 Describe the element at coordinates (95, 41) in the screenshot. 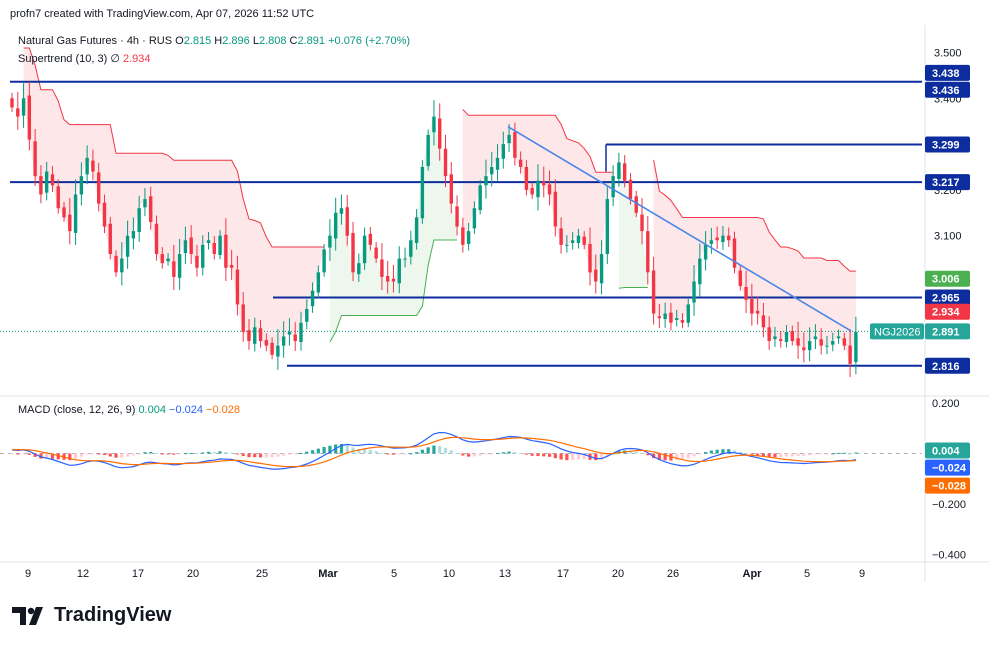

I see `symbol-name: Natural Gas Futures · 4h · RUS` at that location.